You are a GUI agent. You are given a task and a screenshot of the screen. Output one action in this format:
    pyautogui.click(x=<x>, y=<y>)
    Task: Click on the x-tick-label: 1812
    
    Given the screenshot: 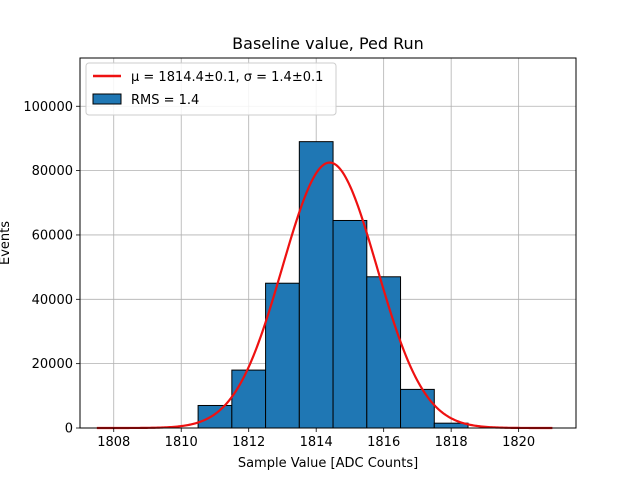 What is the action you would take?
    pyautogui.click(x=248, y=442)
    